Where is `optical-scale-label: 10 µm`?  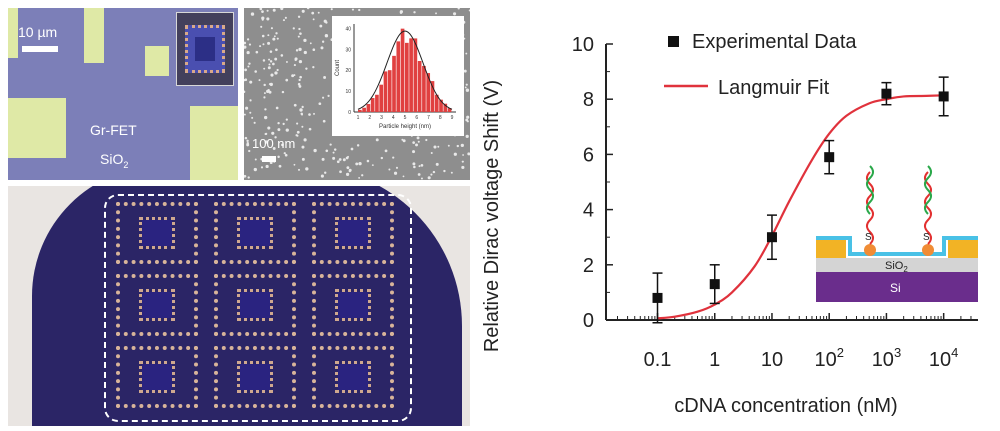
optical-scale-label: 10 µm is located at coordinates (38, 32).